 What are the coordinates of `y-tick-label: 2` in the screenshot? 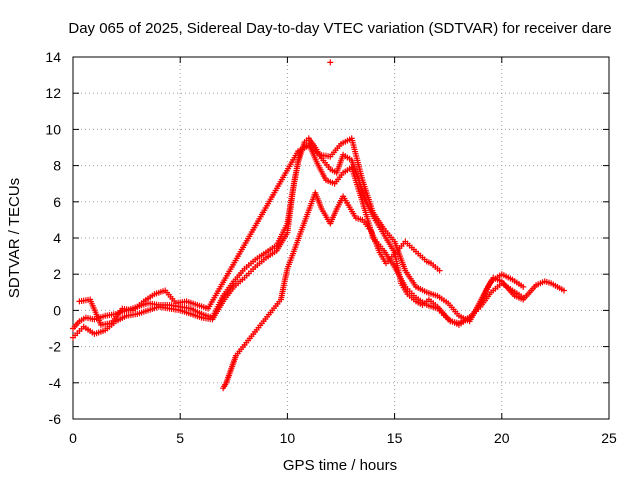 It's located at (57, 274).